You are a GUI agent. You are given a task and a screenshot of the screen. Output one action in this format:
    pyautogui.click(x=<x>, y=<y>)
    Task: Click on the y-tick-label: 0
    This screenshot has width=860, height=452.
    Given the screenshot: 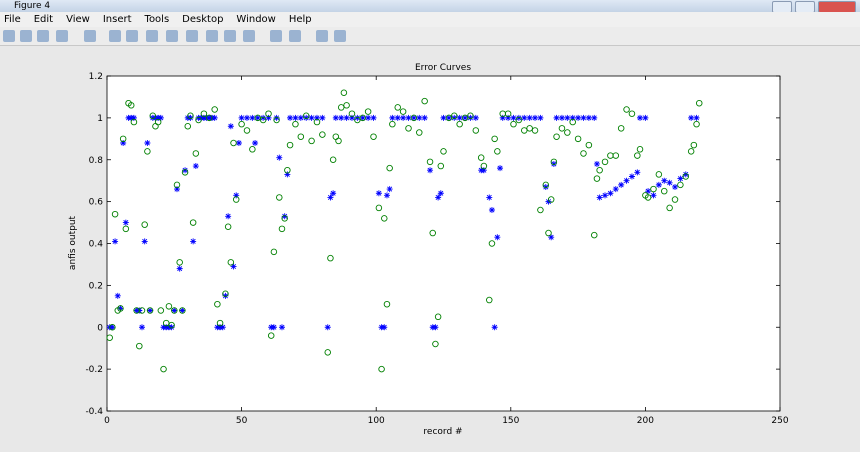 What is the action you would take?
    pyautogui.click(x=100, y=328)
    